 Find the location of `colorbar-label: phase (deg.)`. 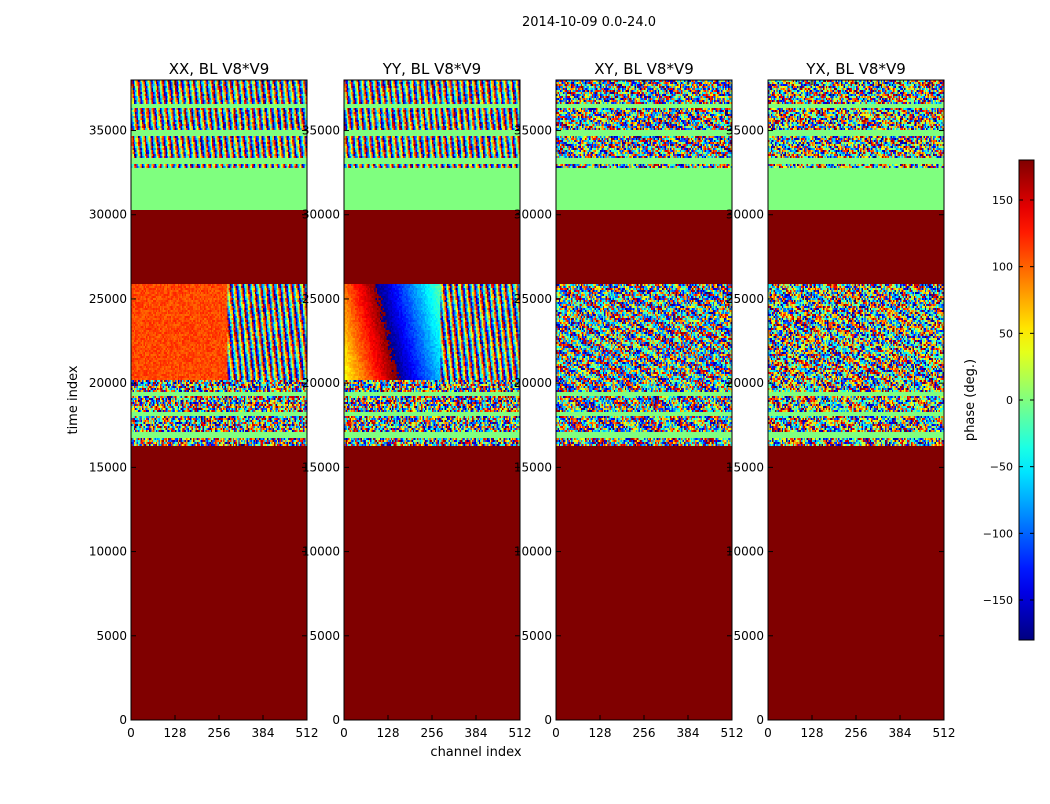

colorbar-label: phase (deg.) is located at coordinates (970, 400).